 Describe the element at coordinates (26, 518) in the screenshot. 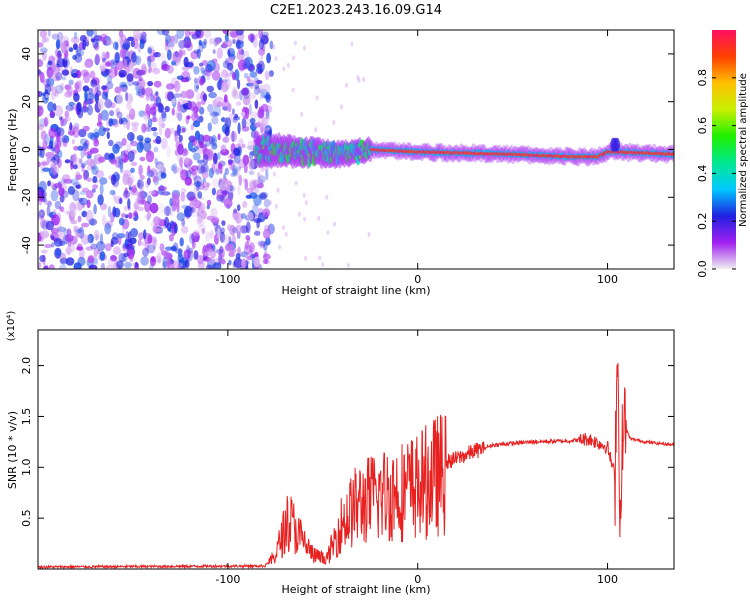

I see `y-tick-label: 0.5` at that location.